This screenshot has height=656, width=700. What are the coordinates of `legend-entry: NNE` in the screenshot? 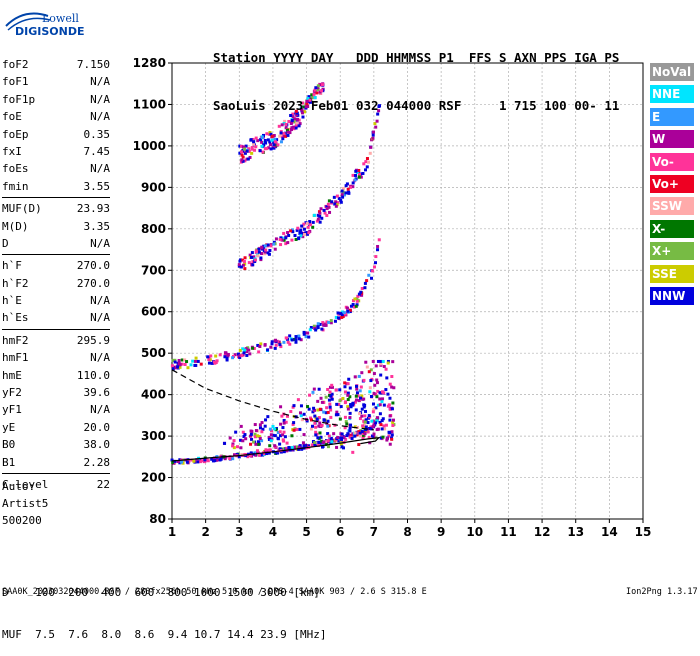 It's located at (672, 94).